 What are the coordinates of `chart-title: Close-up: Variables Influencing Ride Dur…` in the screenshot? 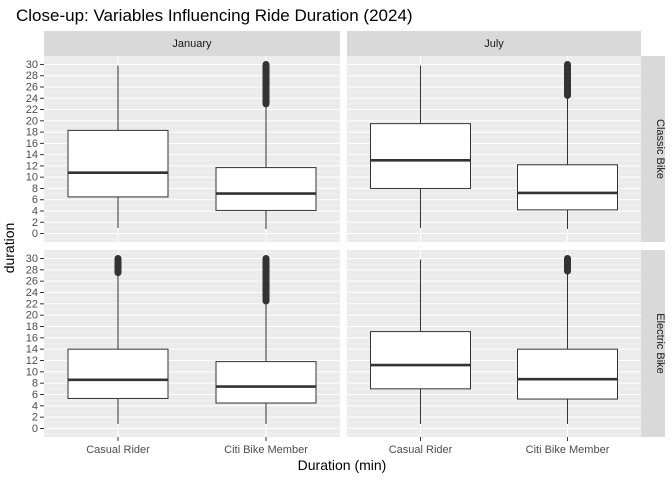 It's located at (214, 15).